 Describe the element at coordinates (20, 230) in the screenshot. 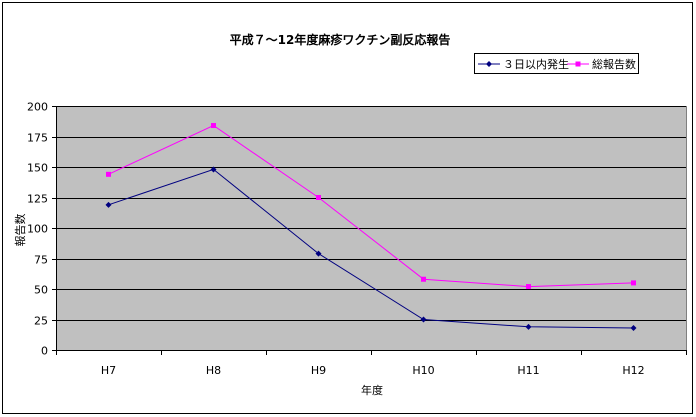

I see `y-axis-title: 報告数` at that location.